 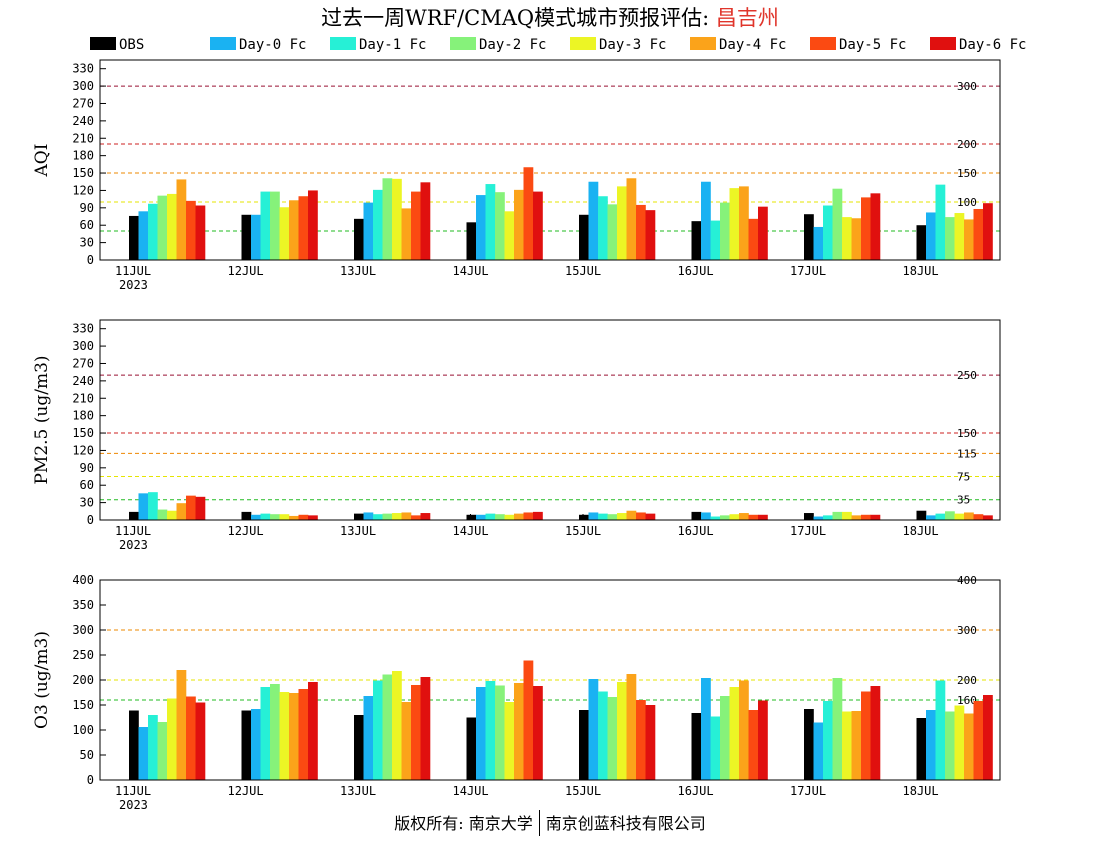 What do you see at coordinates (967, 433) in the screenshot?
I see `reference-line-label: 150` at bounding box center [967, 433].